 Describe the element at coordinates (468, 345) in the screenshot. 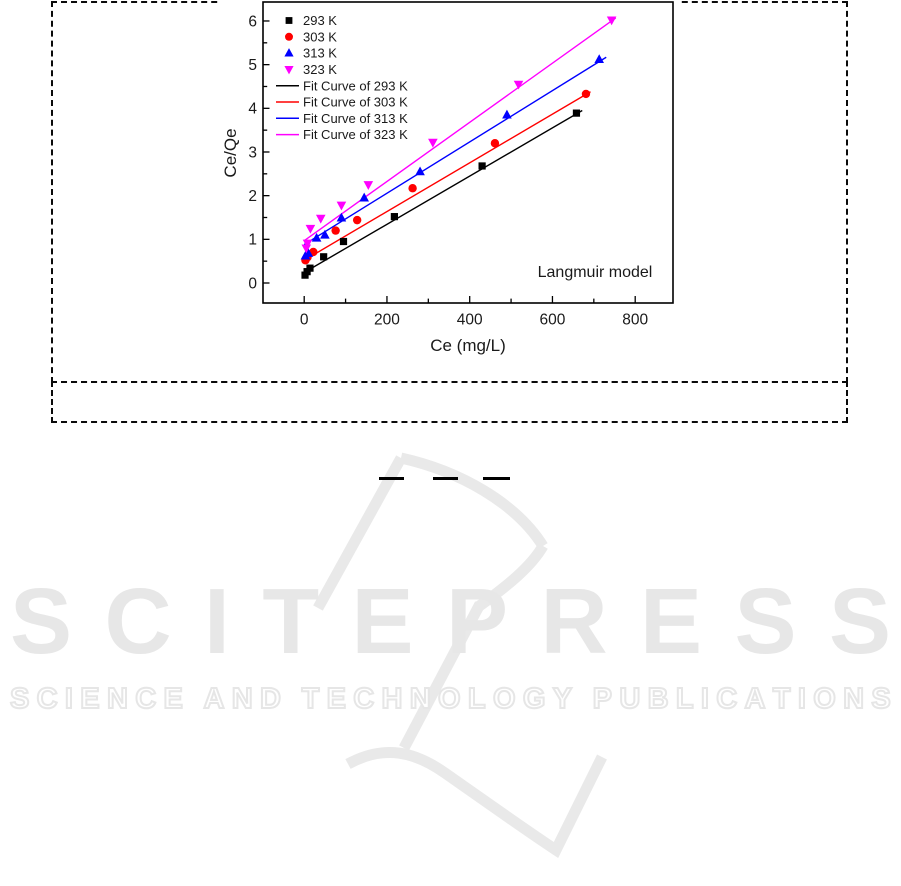

I see `x-axis-title: Ce (mg/L)` at that location.